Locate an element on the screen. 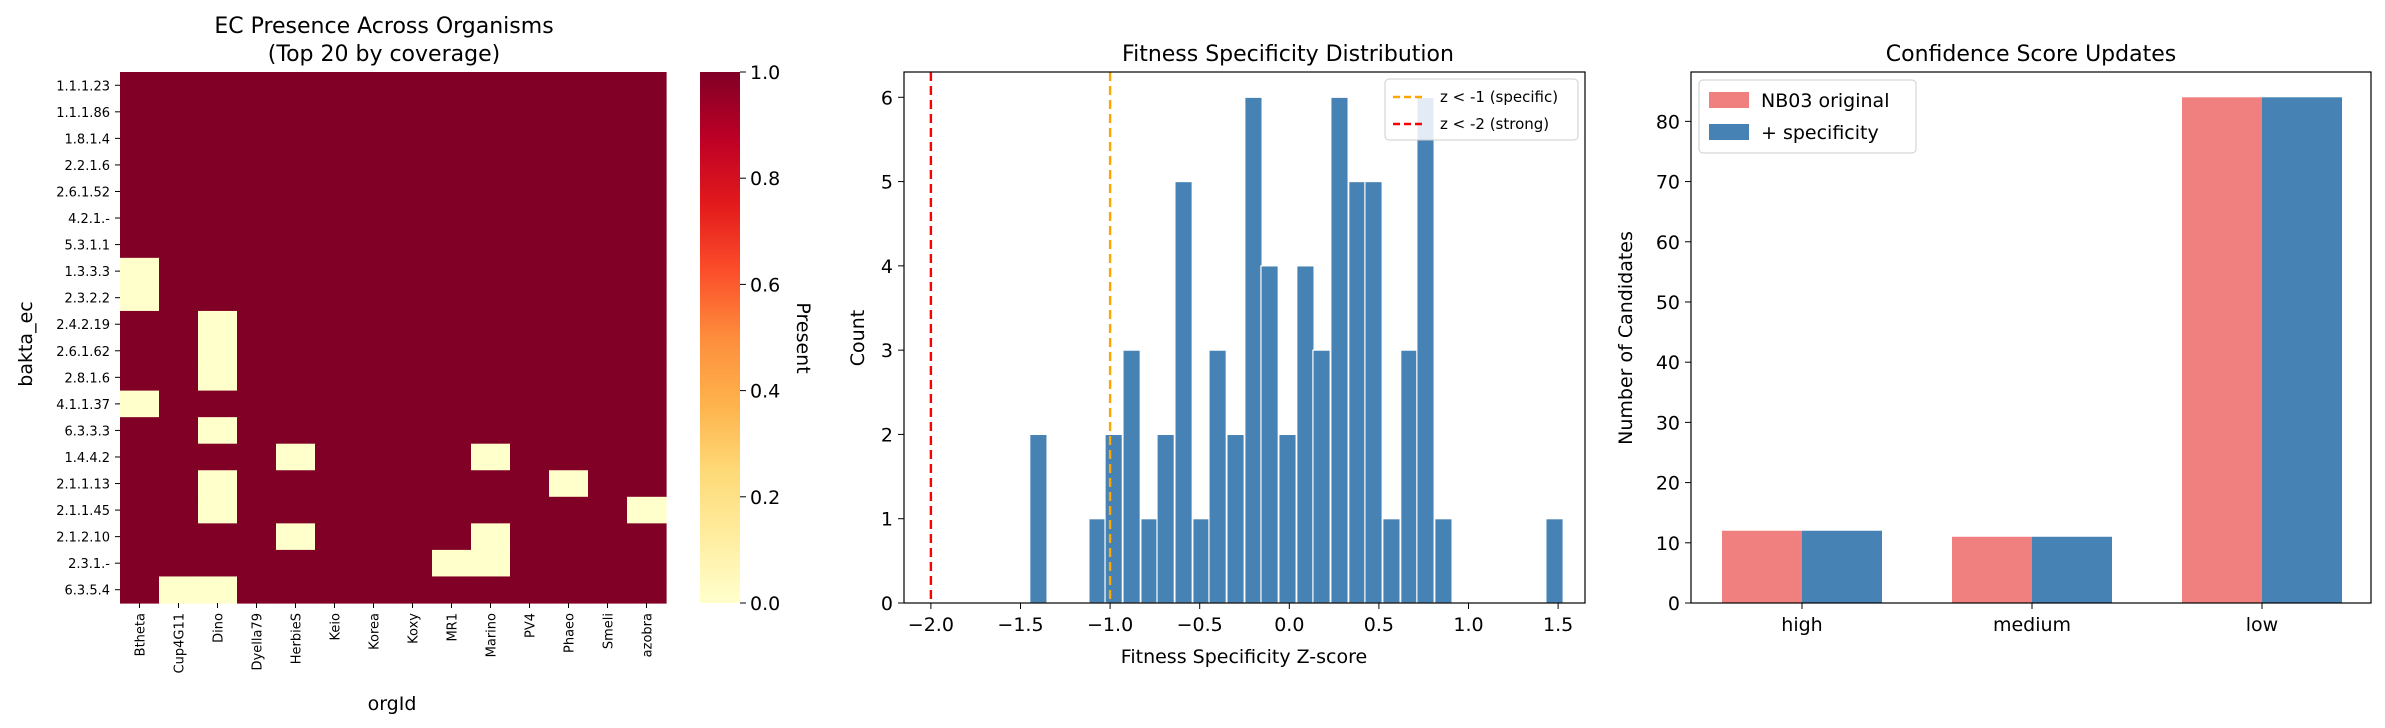 This screenshot has width=2385, height=728. histogram-y-tick-label: 6 is located at coordinates (887, 98).